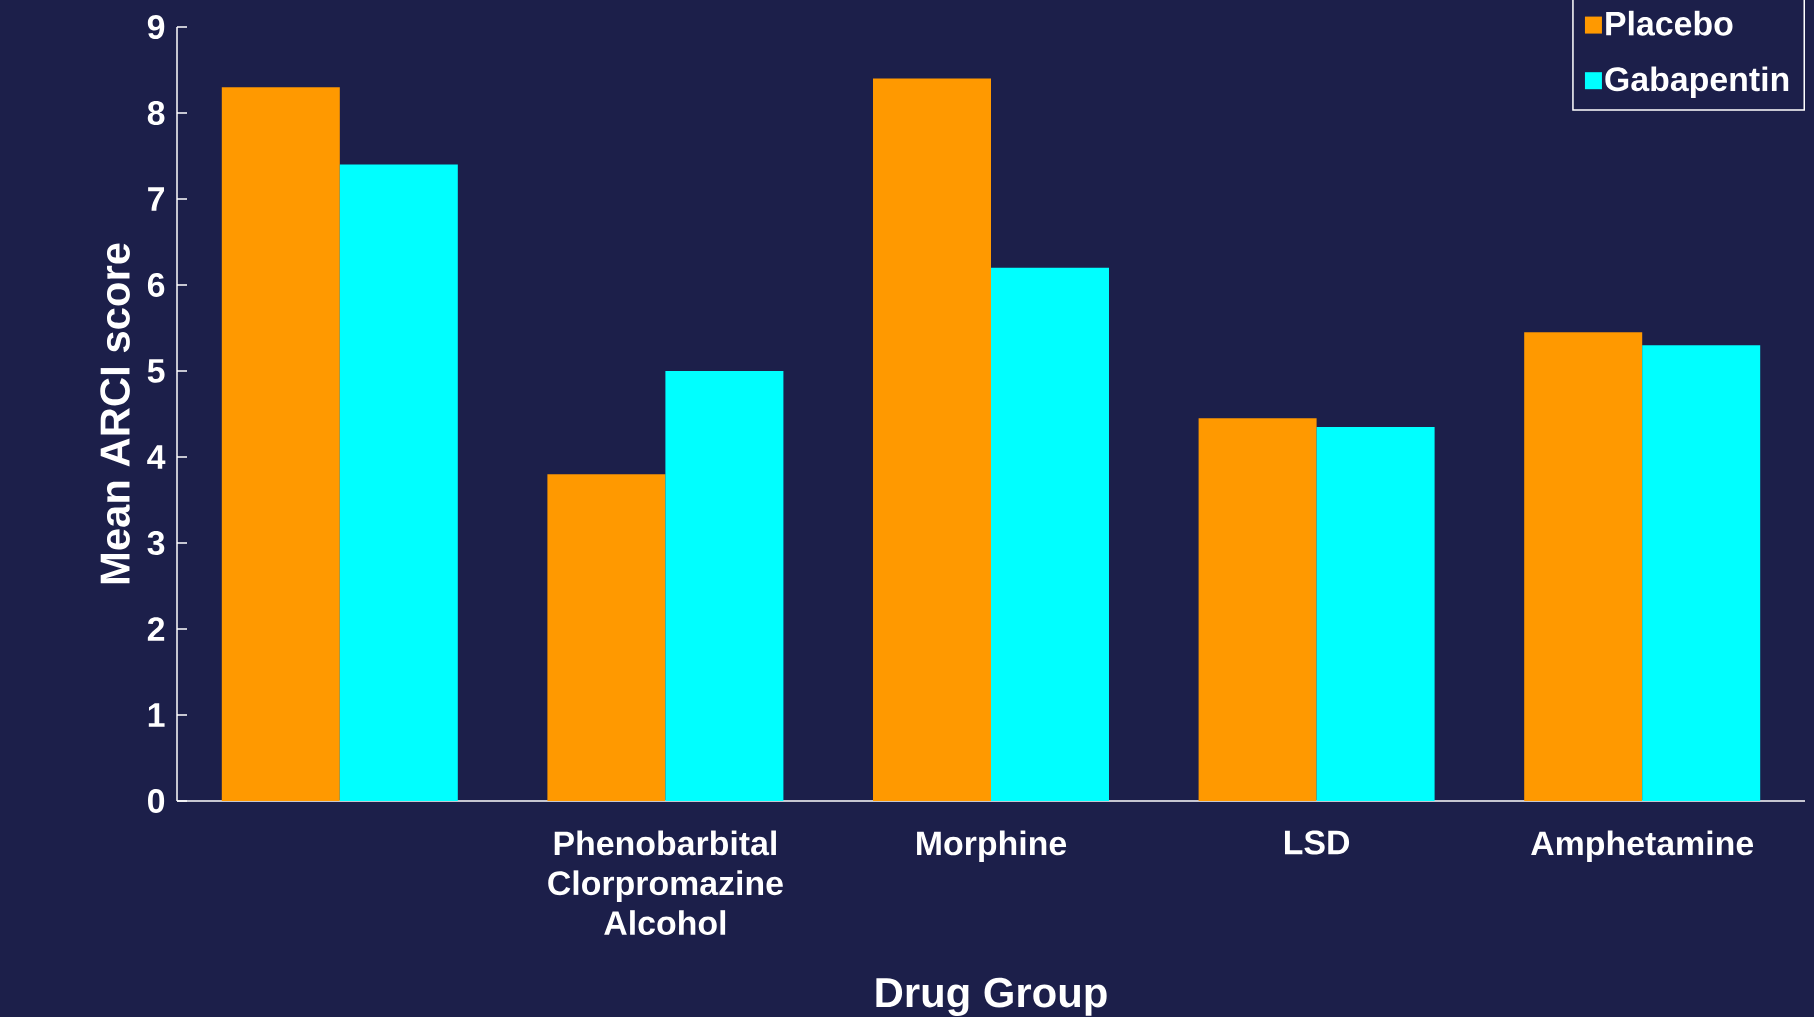 This screenshot has height=1017, width=1814. Describe the element at coordinates (156, 284) in the screenshot. I see `y-tick-label: 6` at that location.